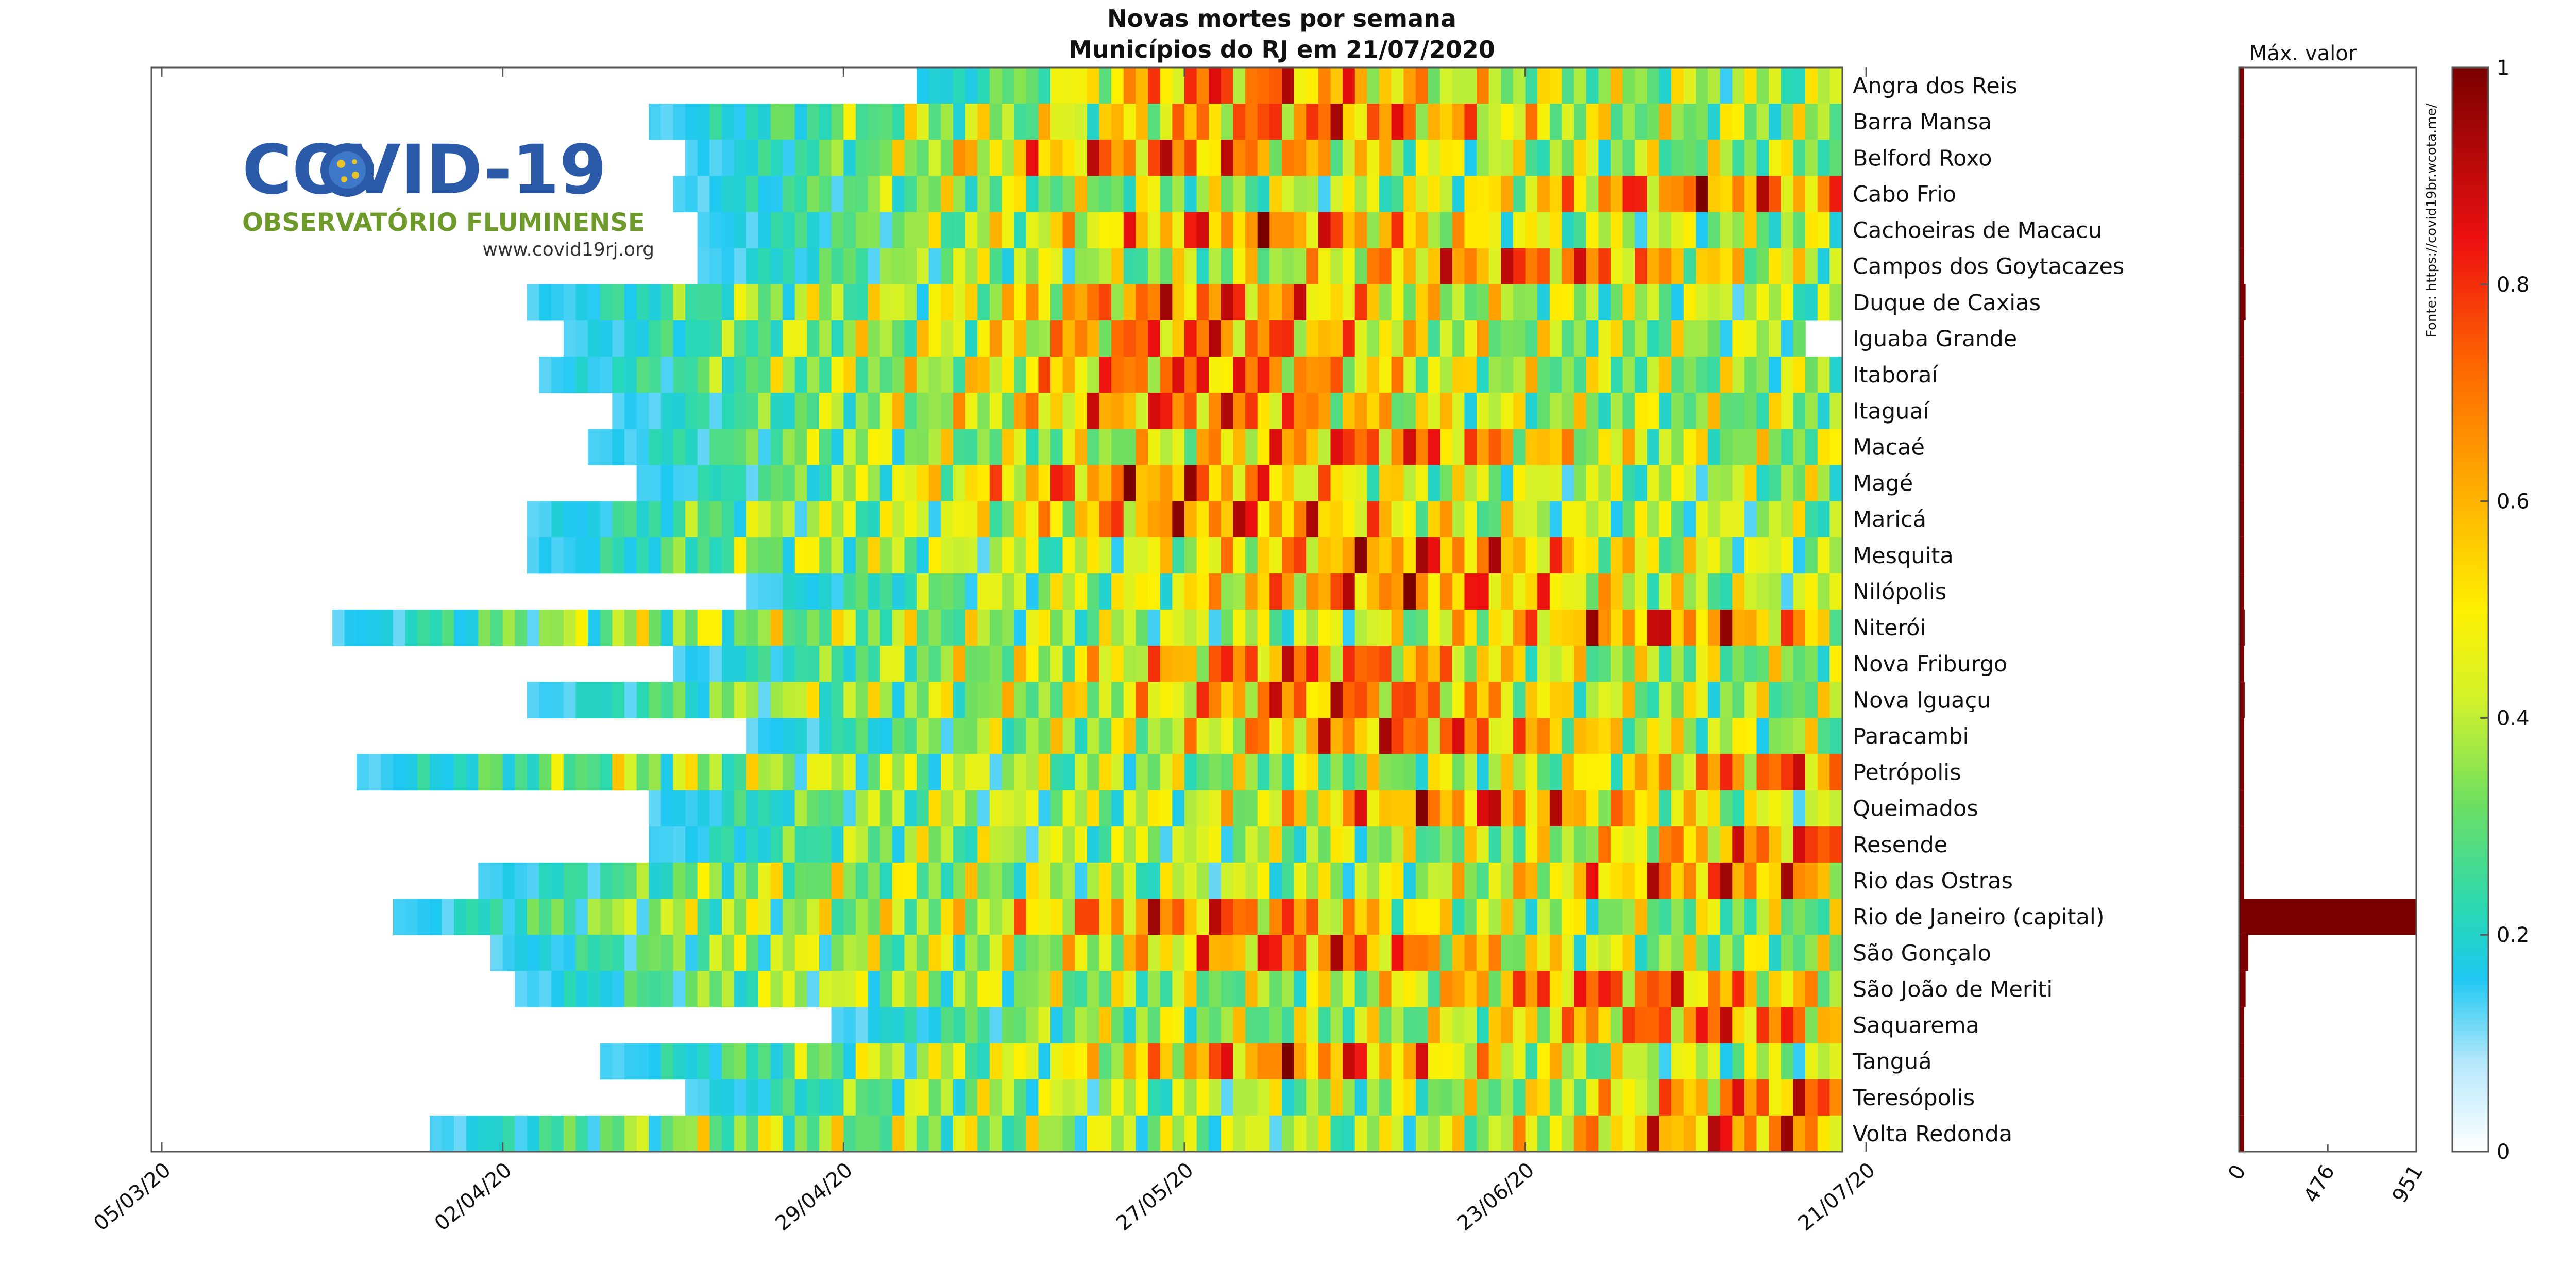 This screenshot has height=1266, width=2576. What do you see at coordinates (1979, 917) in the screenshot?
I see `municipality-label: Rio de Janeiro (capital)` at bounding box center [1979, 917].